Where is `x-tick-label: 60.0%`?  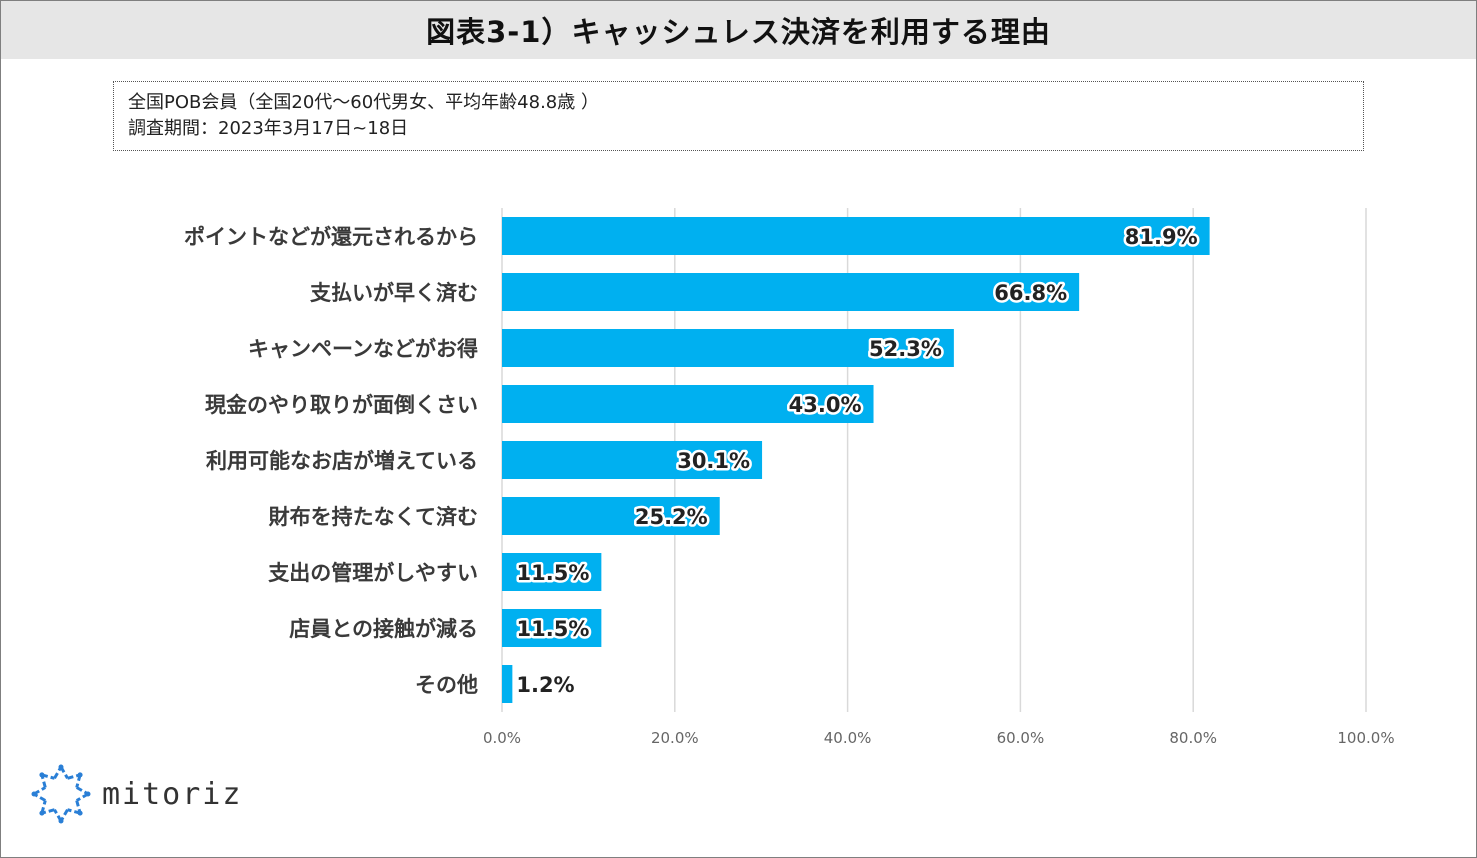
x-tick-label: 60.0% is located at coordinates (1021, 738).